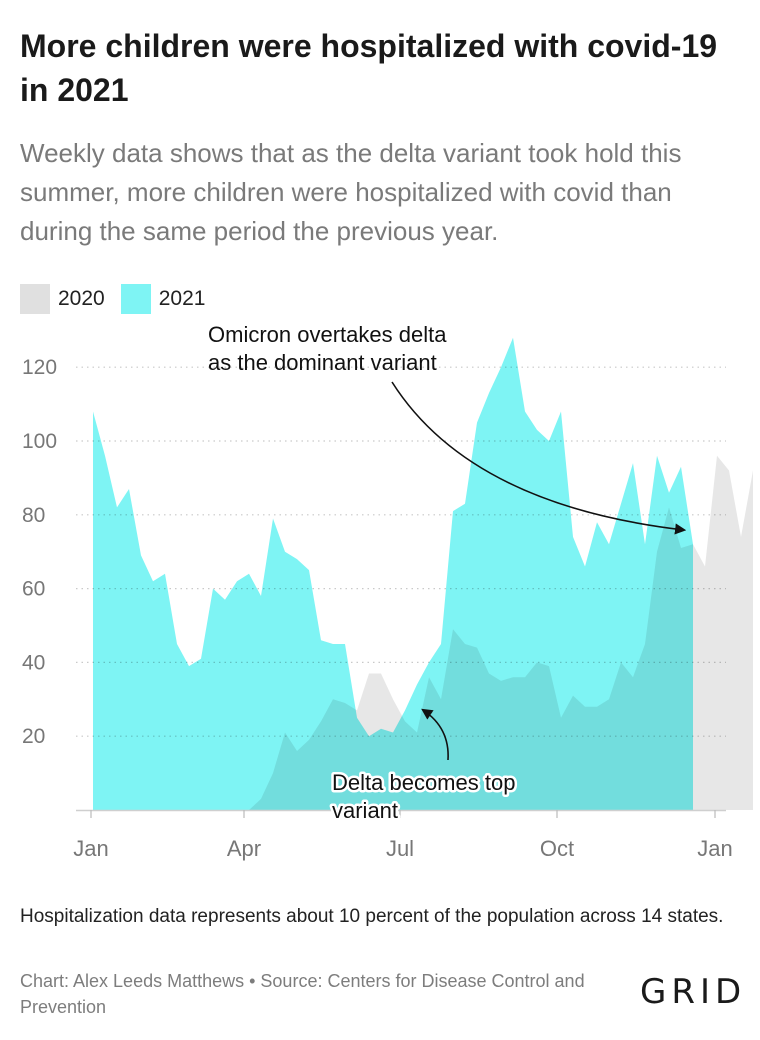  Describe the element at coordinates (35, 299) in the screenshot. I see `legend-swatch-2020` at that location.